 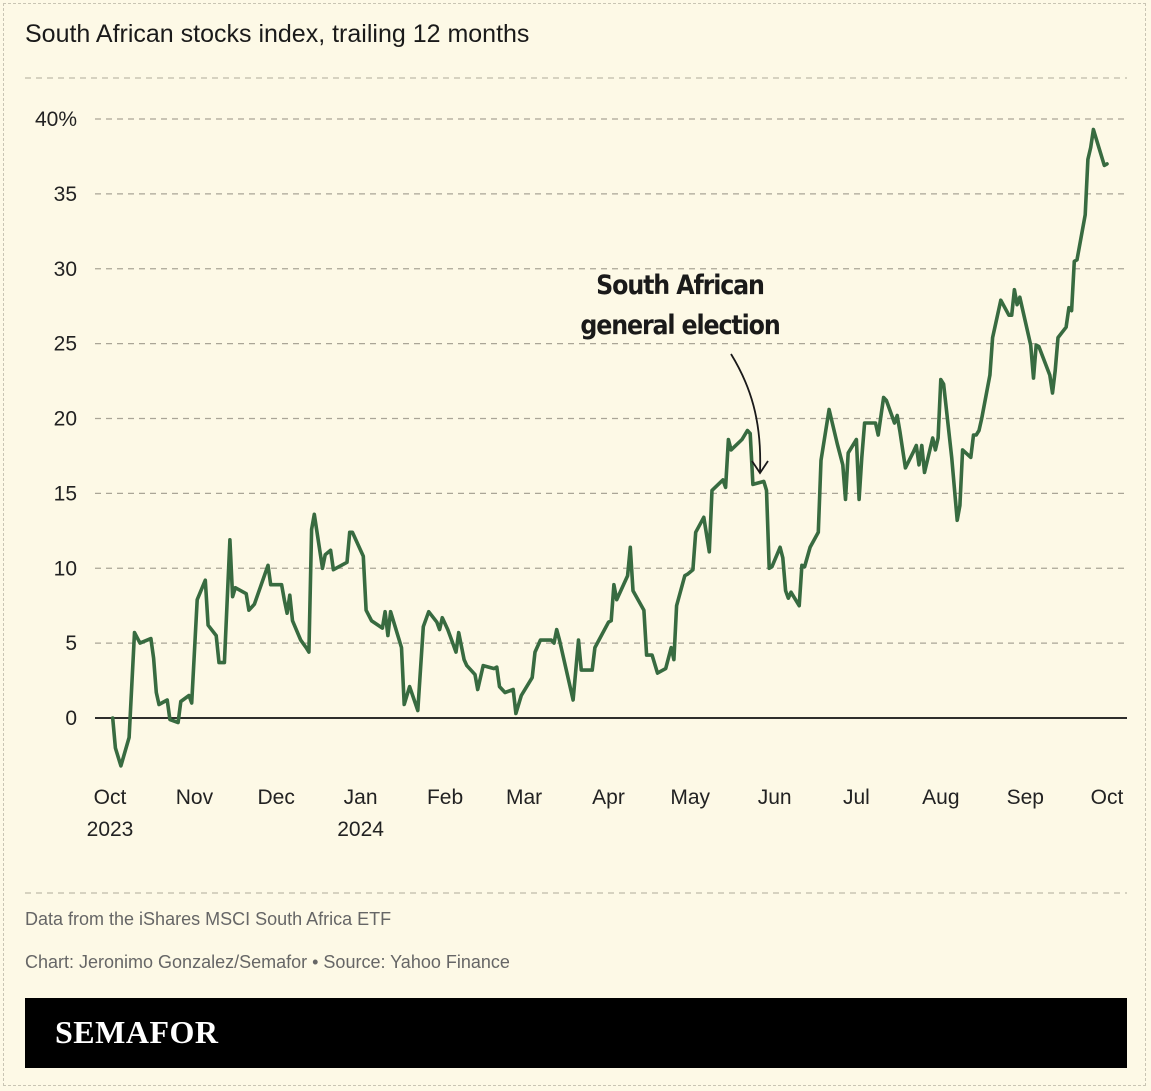 What do you see at coordinates (56, 119) in the screenshot?
I see `y-tick-label: 40%` at bounding box center [56, 119].